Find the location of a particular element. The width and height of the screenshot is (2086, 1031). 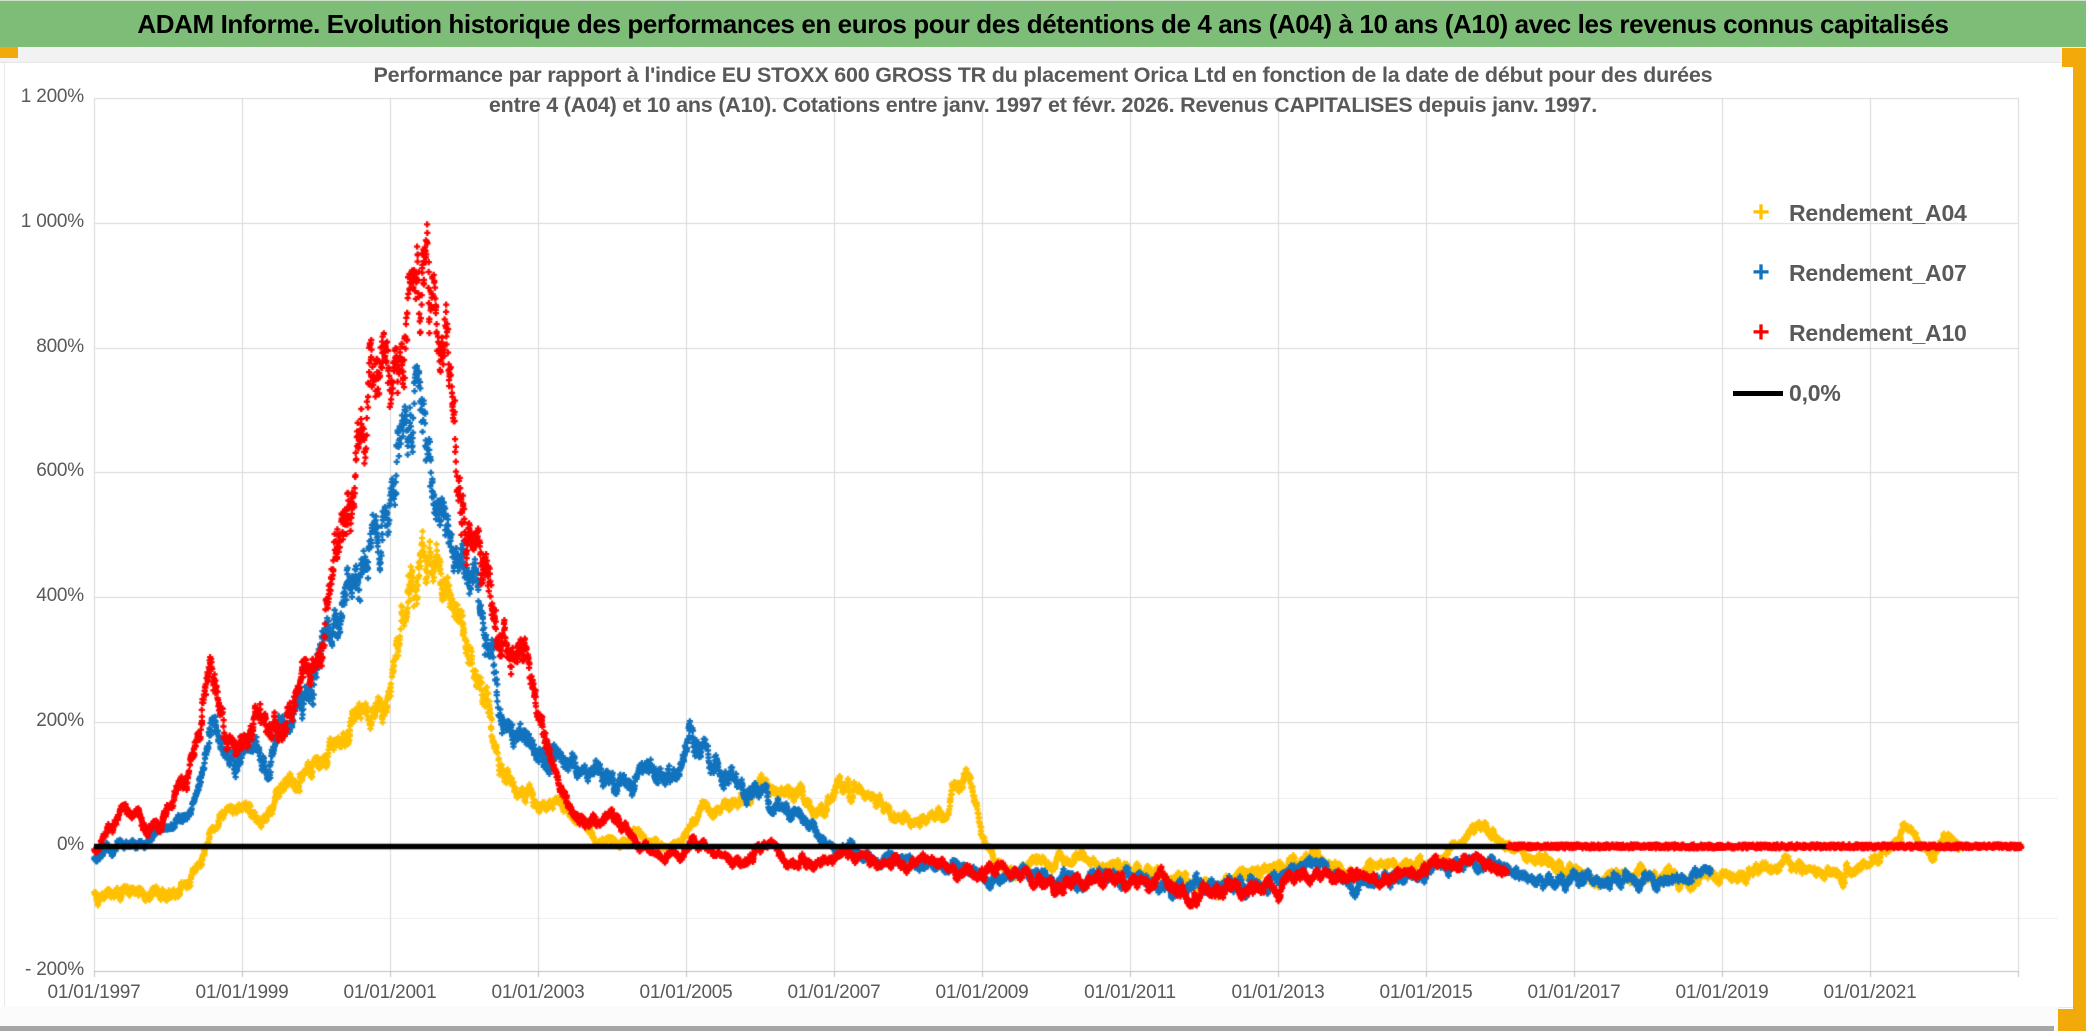

y-axis-tick-label: 1 000% is located at coordinates (52, 221).